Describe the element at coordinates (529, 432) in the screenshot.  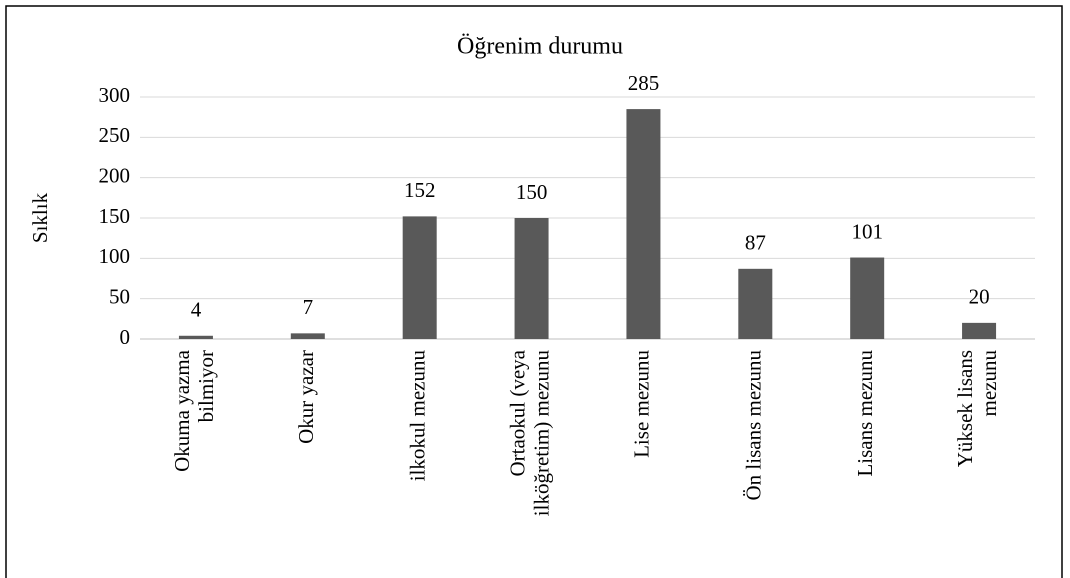
I see `x-tick-label: Ortaokul (veyailköğretim) mezunu` at that location.